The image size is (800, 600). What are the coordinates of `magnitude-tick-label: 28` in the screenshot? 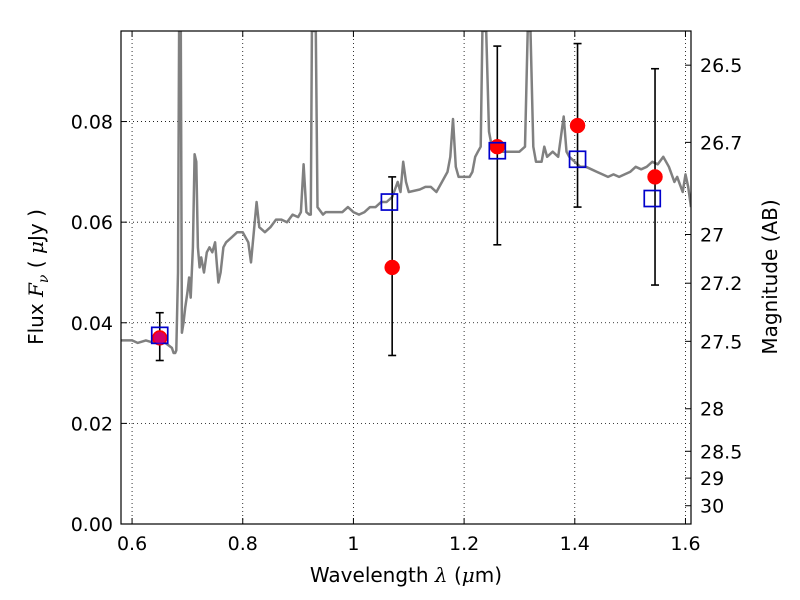 It's located at (712, 410).